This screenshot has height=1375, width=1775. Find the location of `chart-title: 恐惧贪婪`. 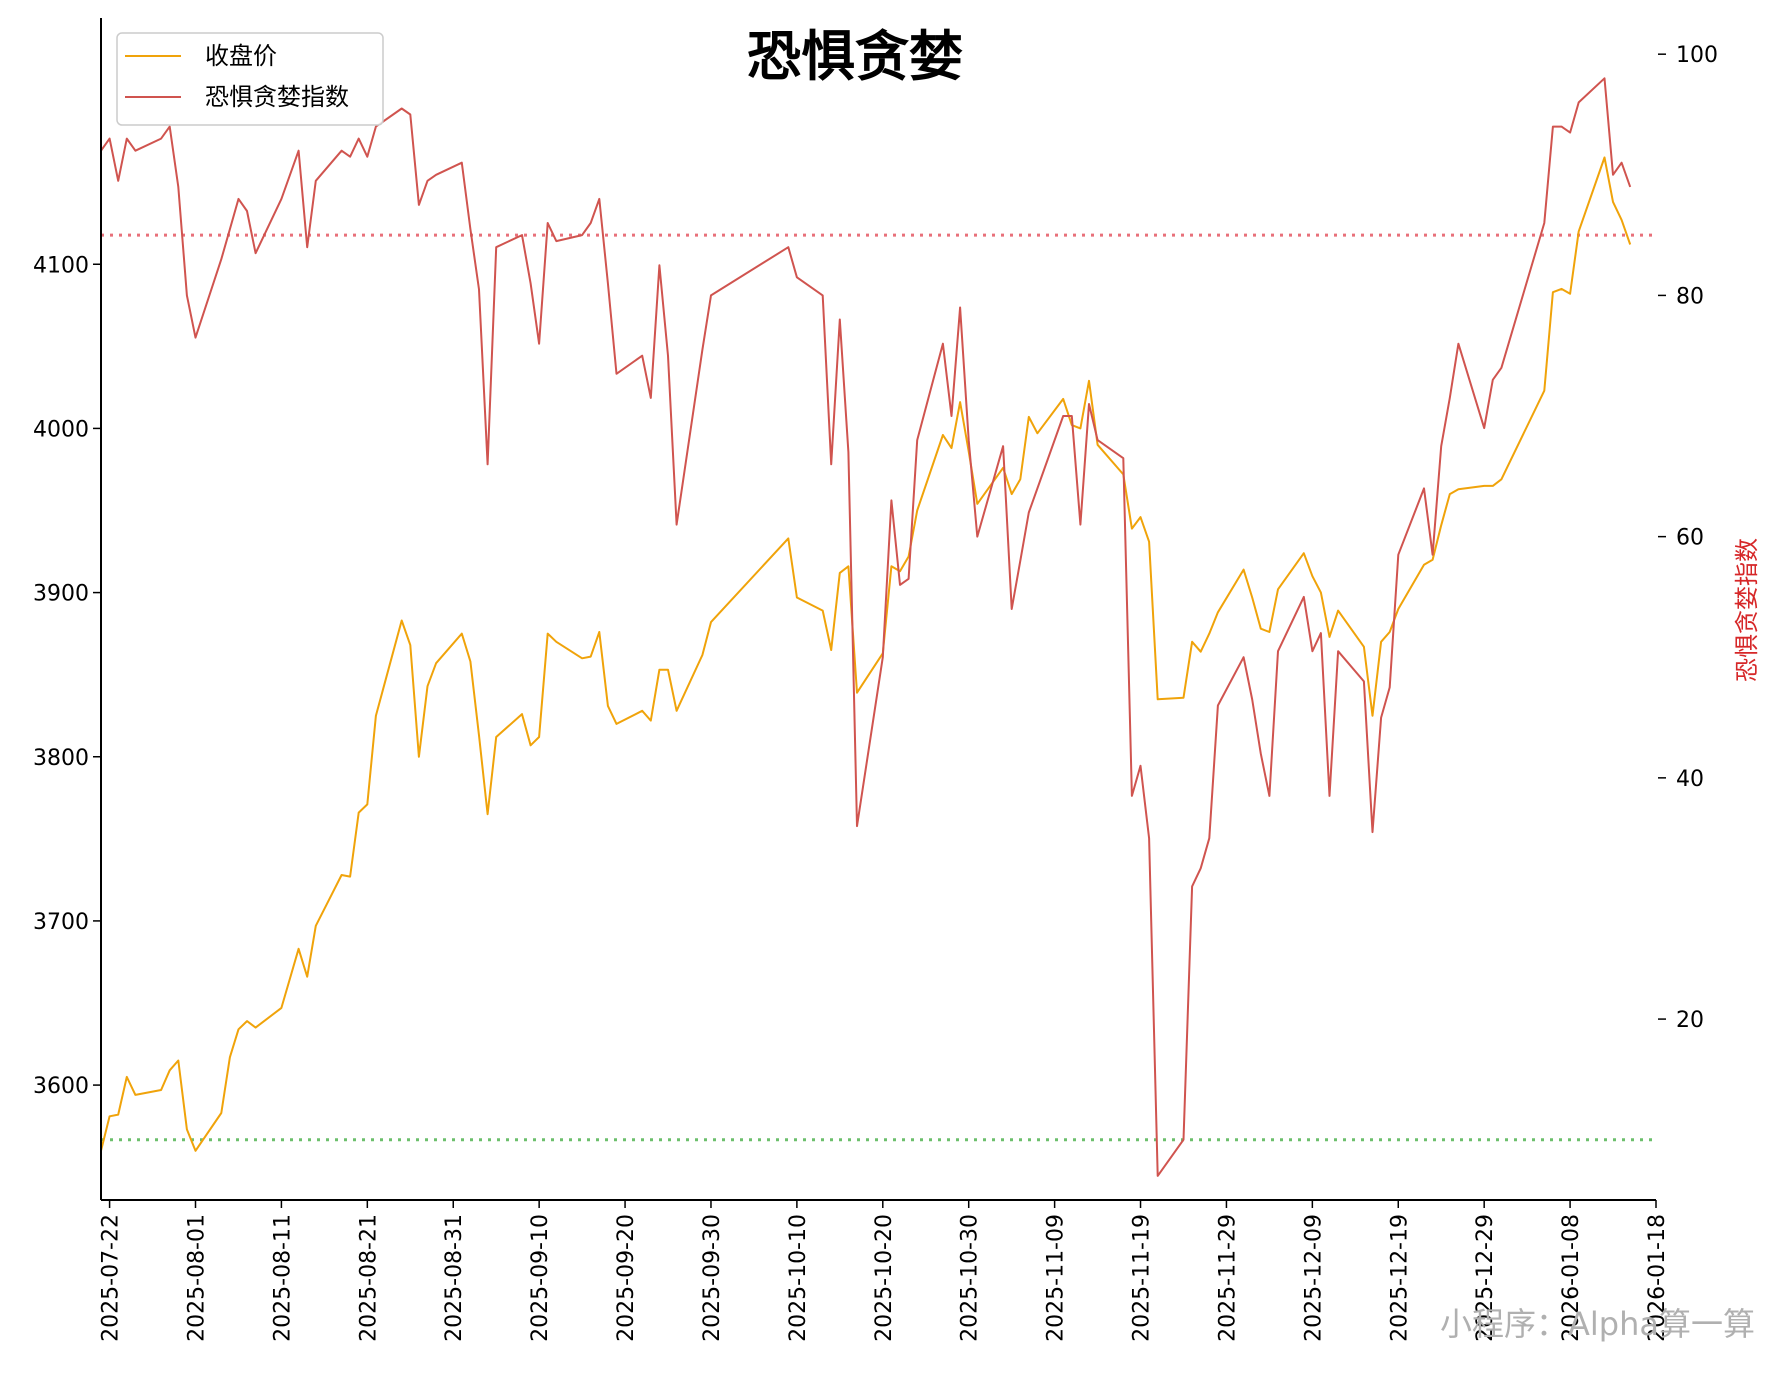

chart-title: 恐惧贪婪 is located at coordinates (855, 56).